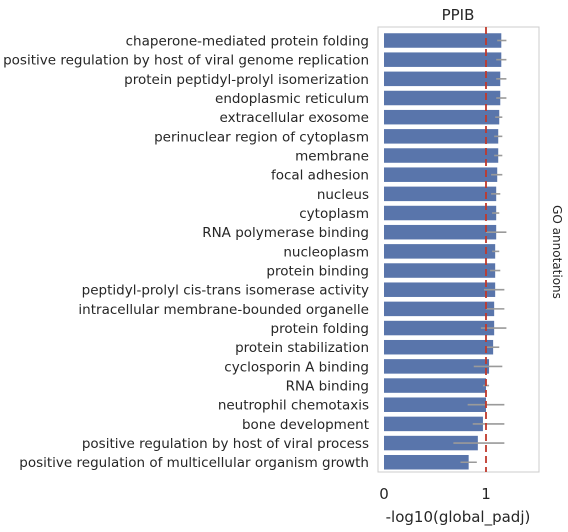 Image resolution: width=568 pixels, height=532 pixels. I want to click on category-label: intracellular membrane-bounded organelle, so click(223, 310).